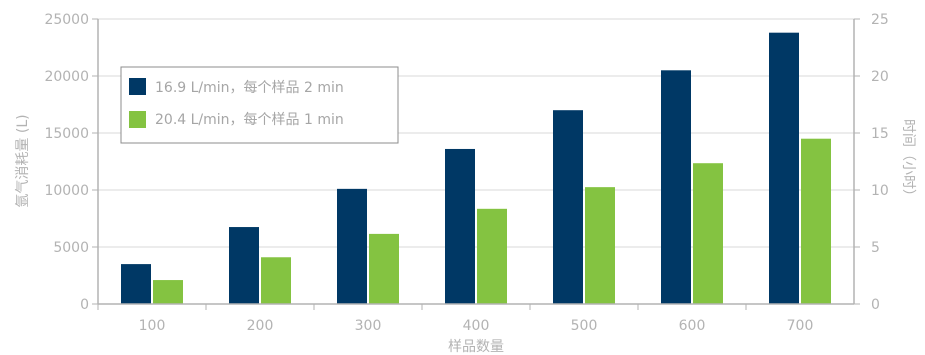  Describe the element at coordinates (152, 326) in the screenshot. I see `x-tick-label: 100` at that location.